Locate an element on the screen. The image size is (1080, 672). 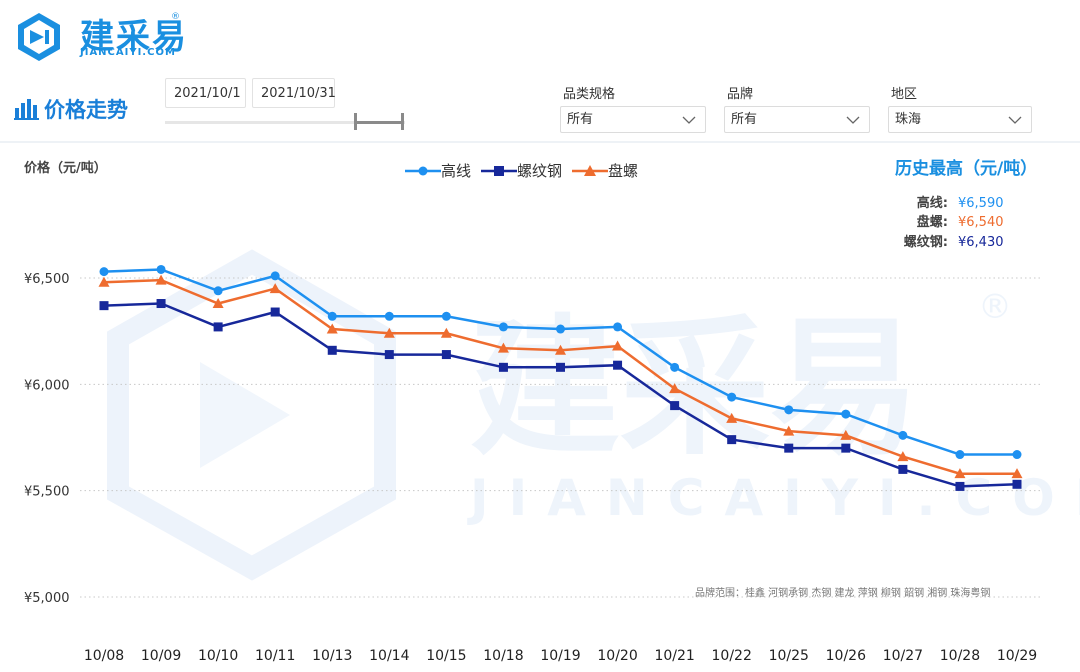
history-name: 盘螺: is located at coordinates (932, 222).